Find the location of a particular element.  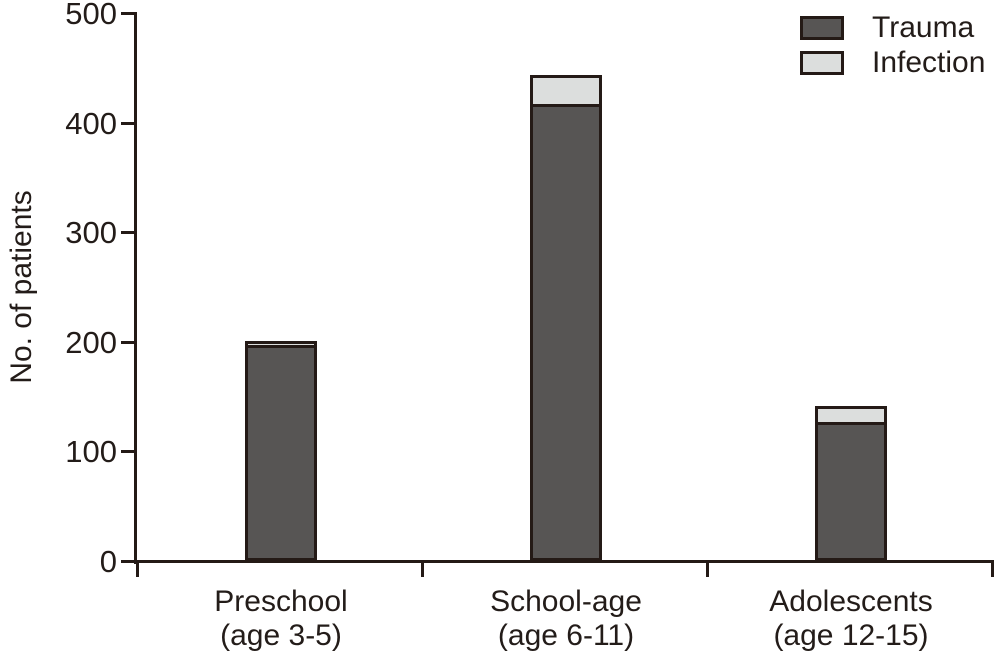

y-tick-label: 0 is located at coordinates (108, 561).